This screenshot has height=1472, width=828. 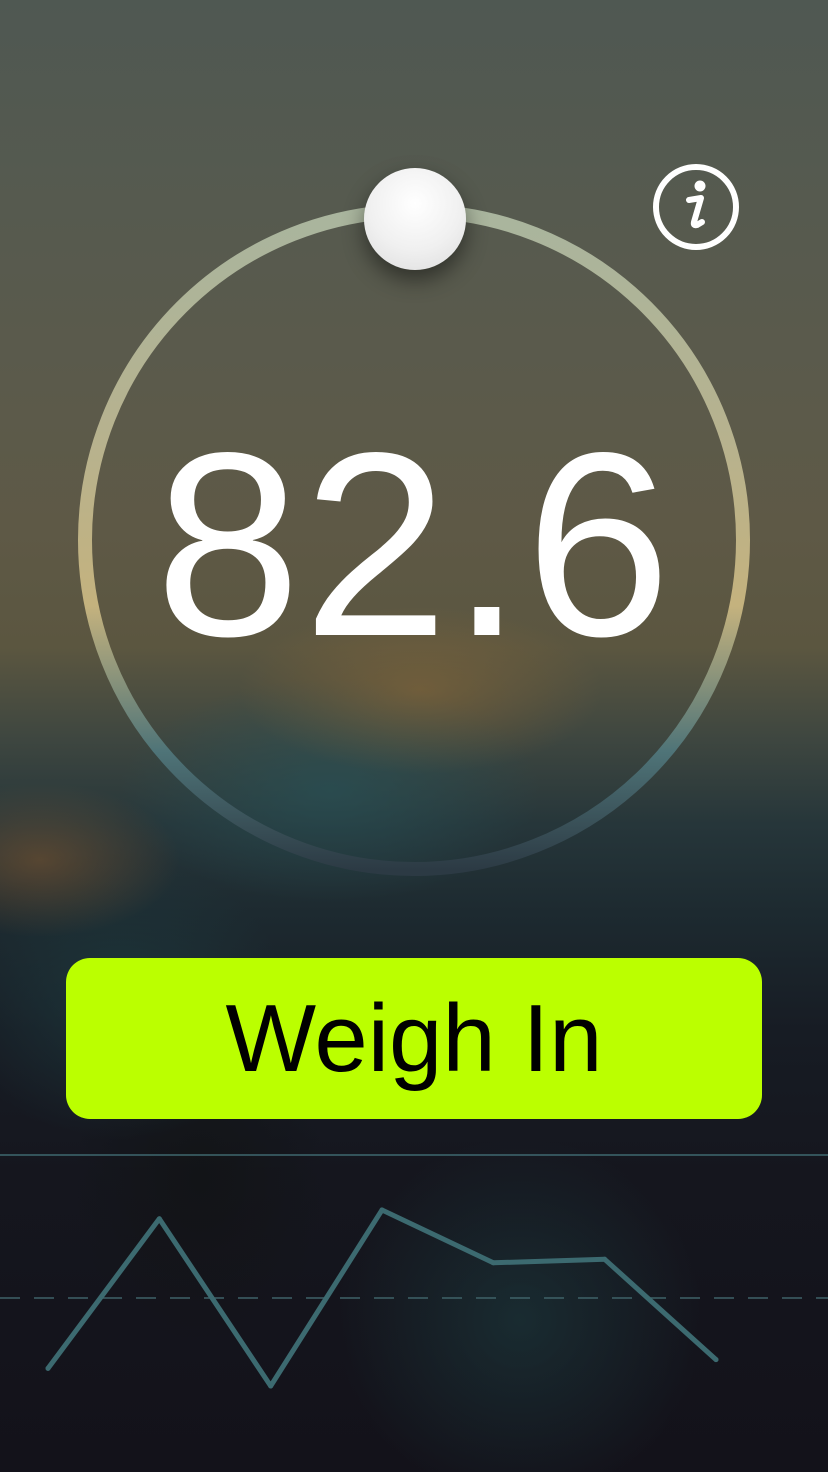 I want to click on dial-slider-knob, so click(x=415, y=219).